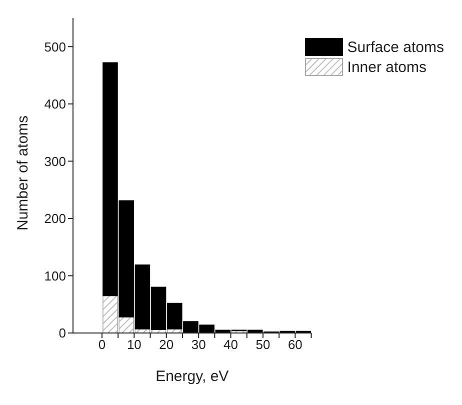 Image resolution: width=462 pixels, height=405 pixels. Describe the element at coordinates (55, 218) in the screenshot. I see `y-tick-label: 200` at that location.